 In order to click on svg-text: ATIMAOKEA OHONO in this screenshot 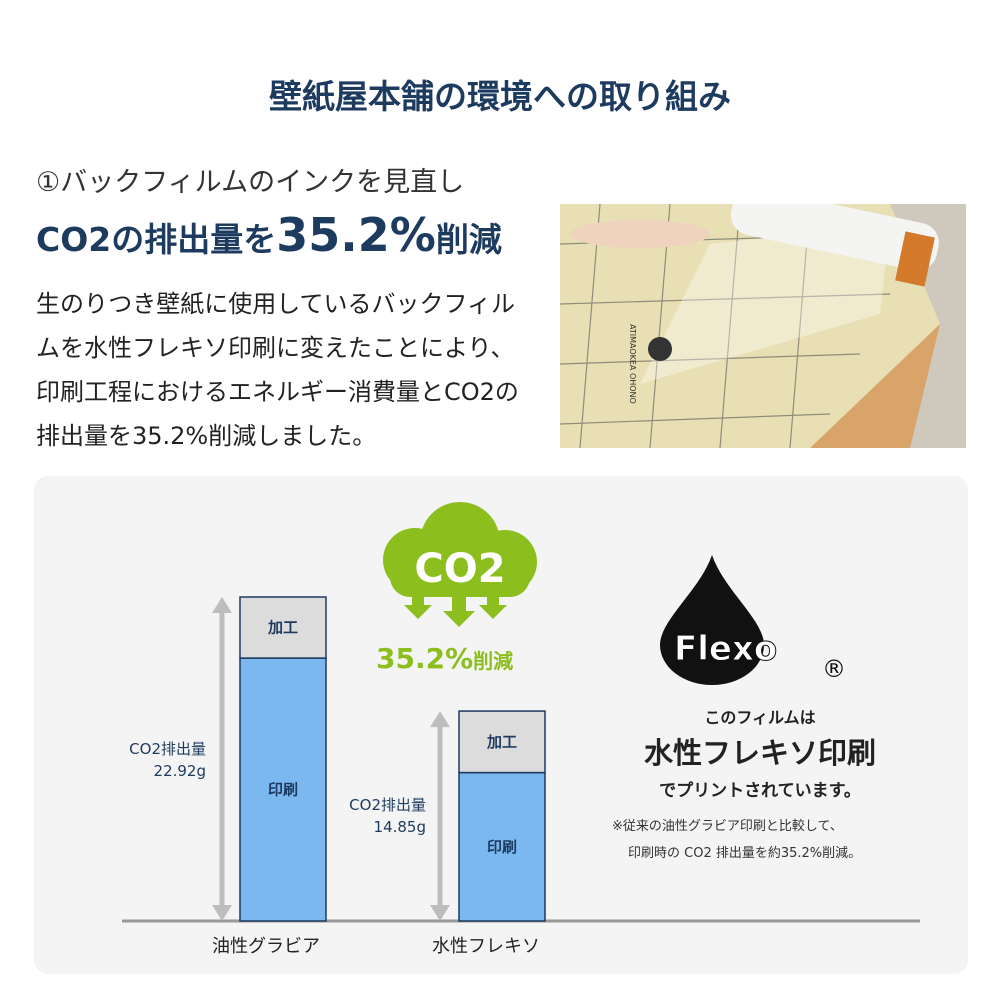, I will do `click(632, 364)`.